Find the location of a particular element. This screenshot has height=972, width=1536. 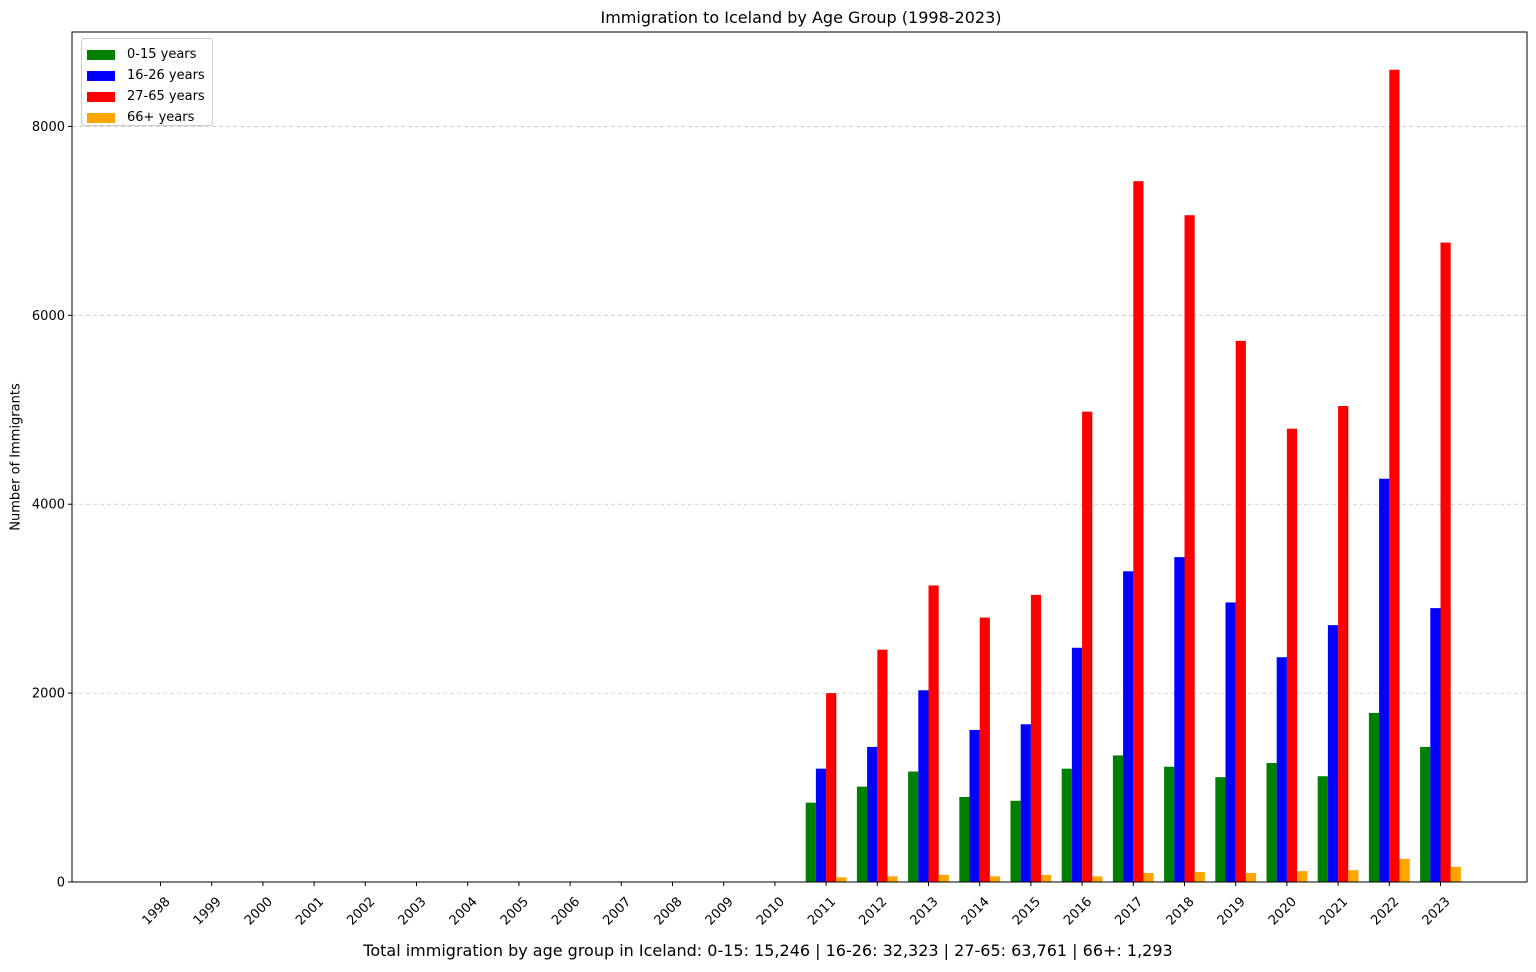

x-tick-label: 2022 is located at coordinates (1385, 911).